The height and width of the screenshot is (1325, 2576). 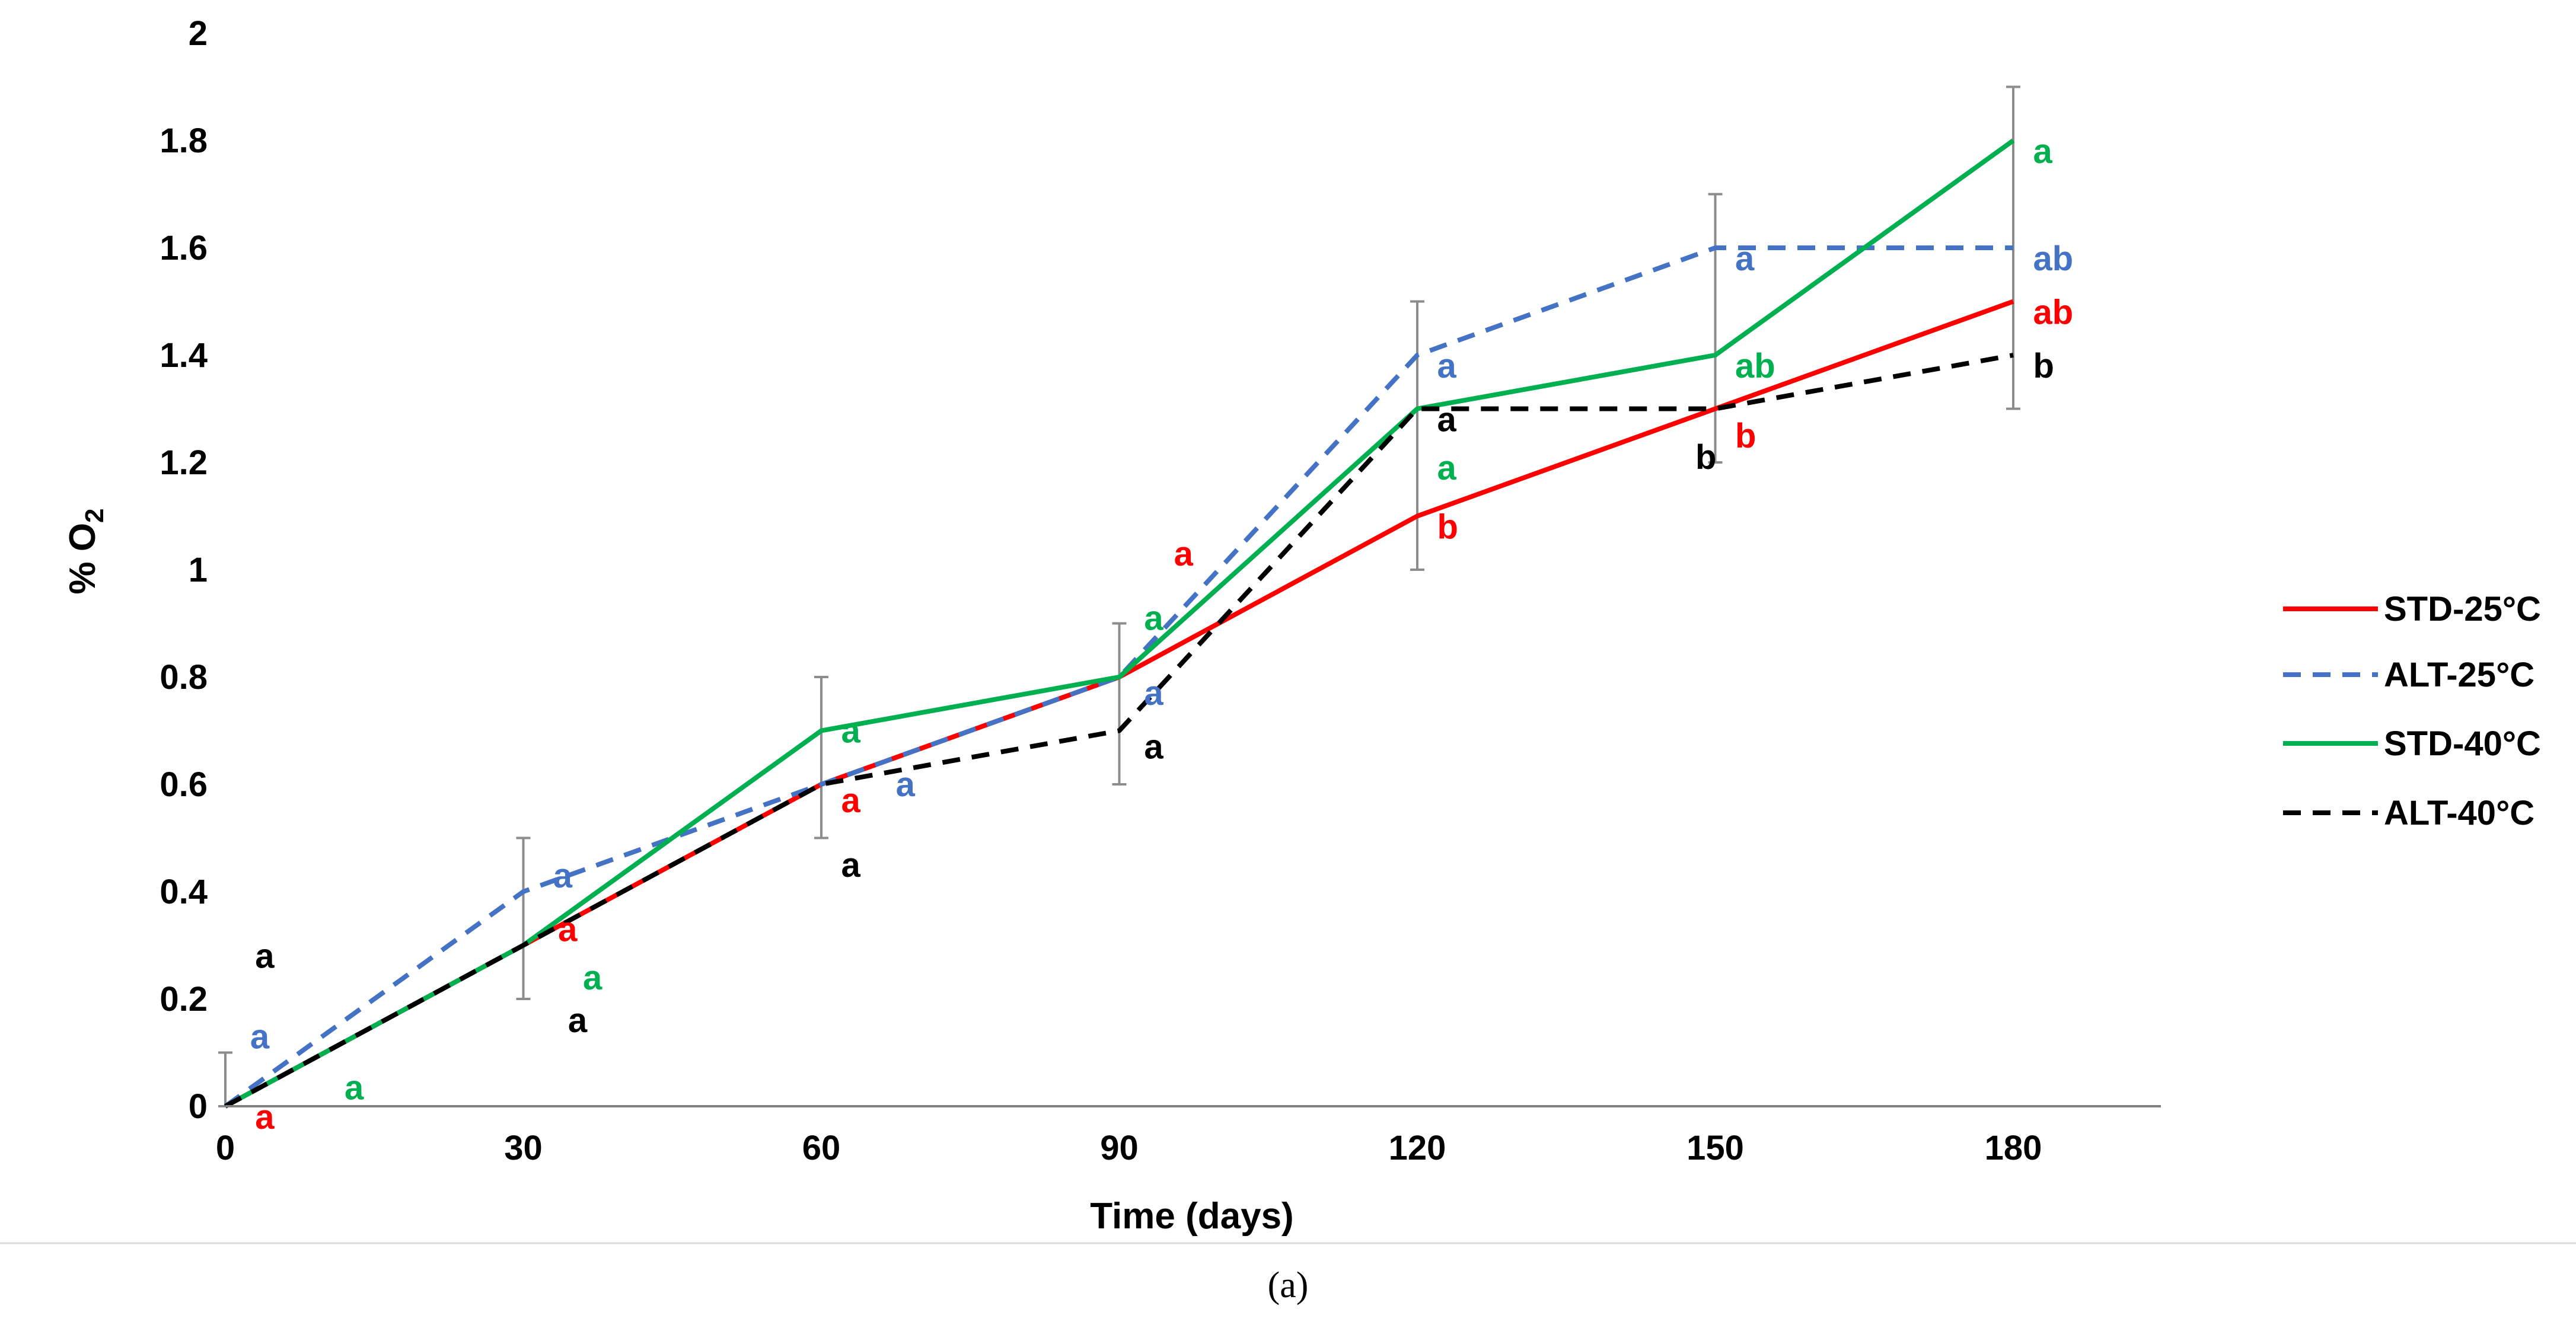 What do you see at coordinates (2412, 711) in the screenshot?
I see `legend: STD-25°C ALT-25°C STD-40°C ALT-40°C` at bounding box center [2412, 711].